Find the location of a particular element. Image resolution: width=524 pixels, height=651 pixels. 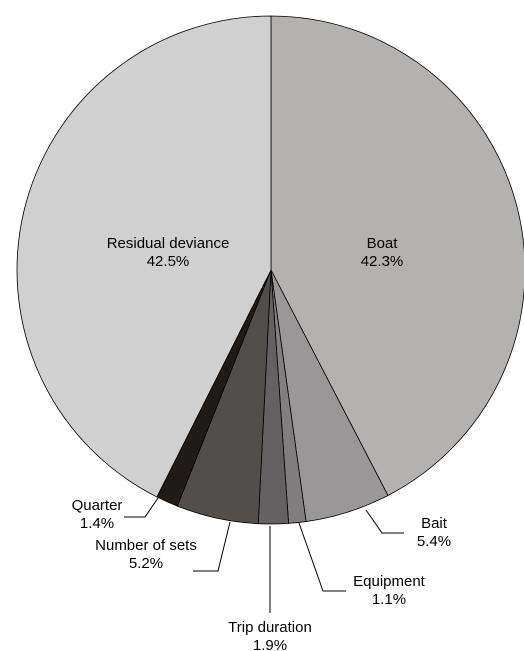

label-name-boat: Boat is located at coordinates (383, 243).